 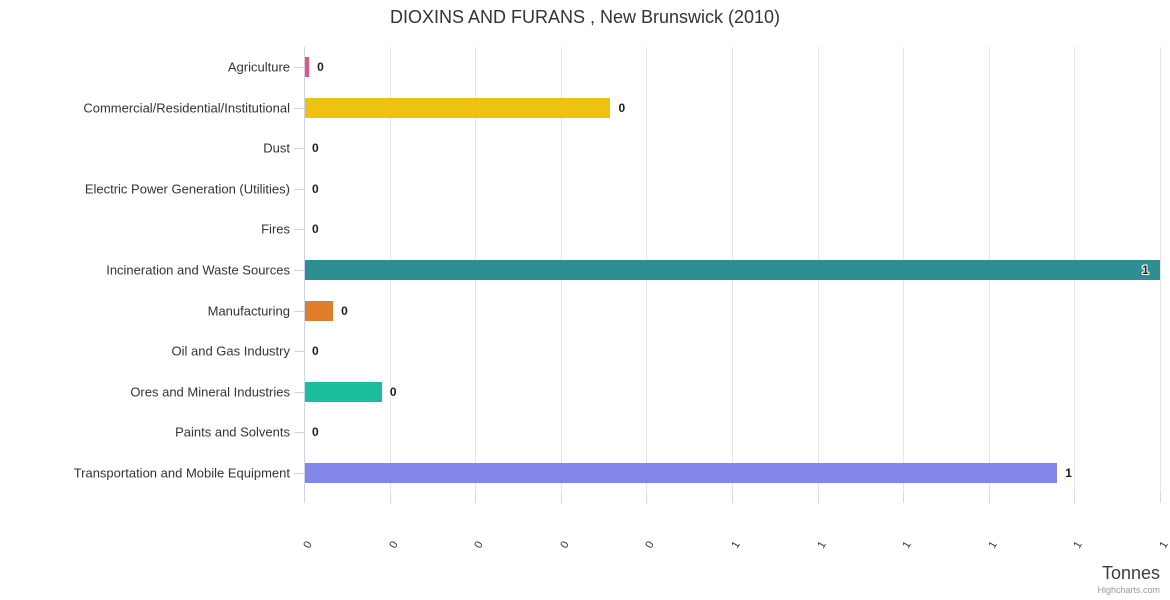 I want to click on category-label: Fires, so click(x=275, y=229).